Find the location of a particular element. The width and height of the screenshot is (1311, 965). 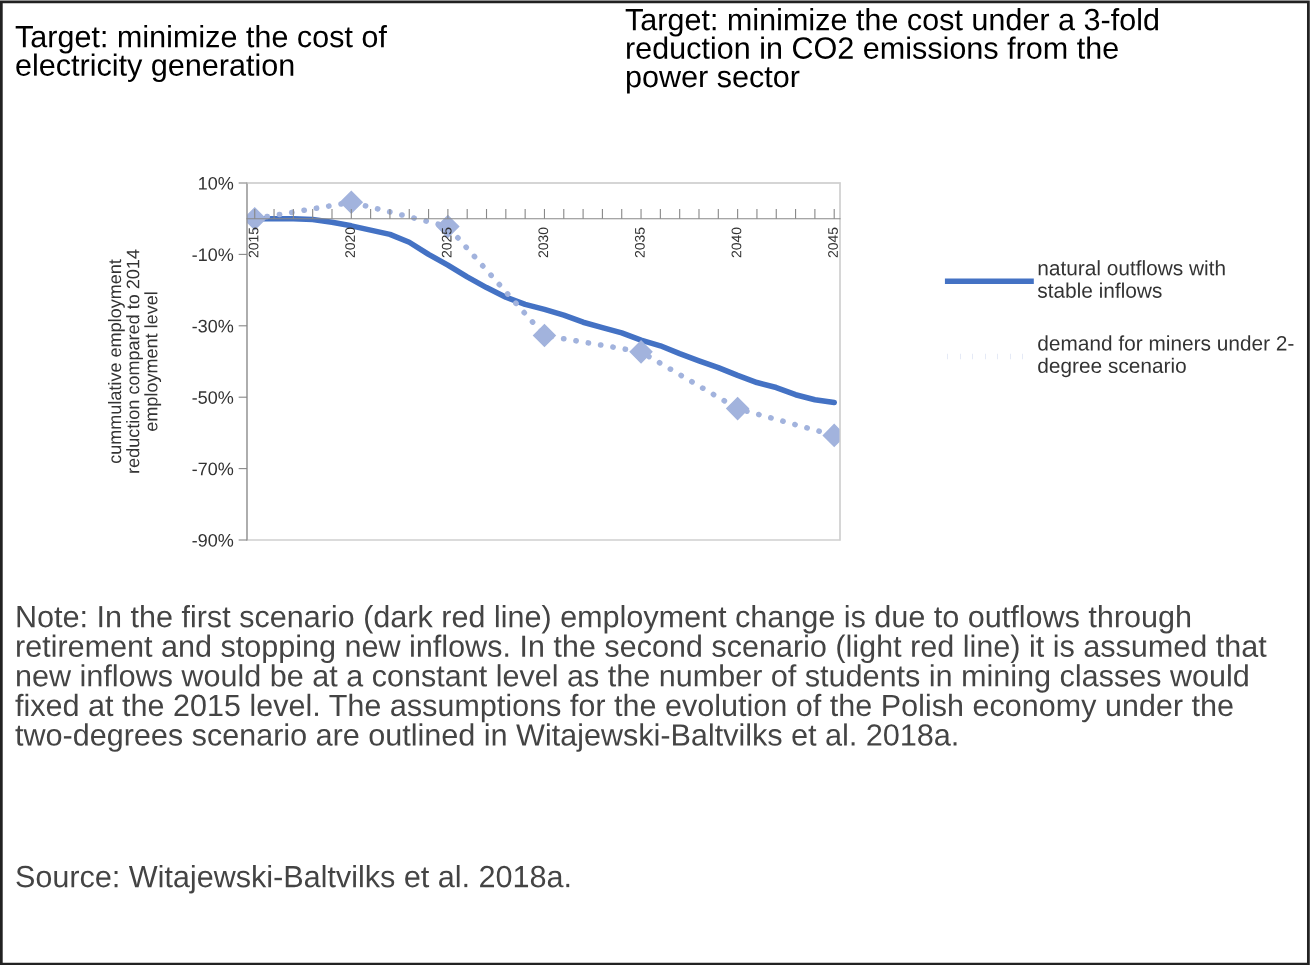

x-tick-label: 2035 is located at coordinates (639, 242).